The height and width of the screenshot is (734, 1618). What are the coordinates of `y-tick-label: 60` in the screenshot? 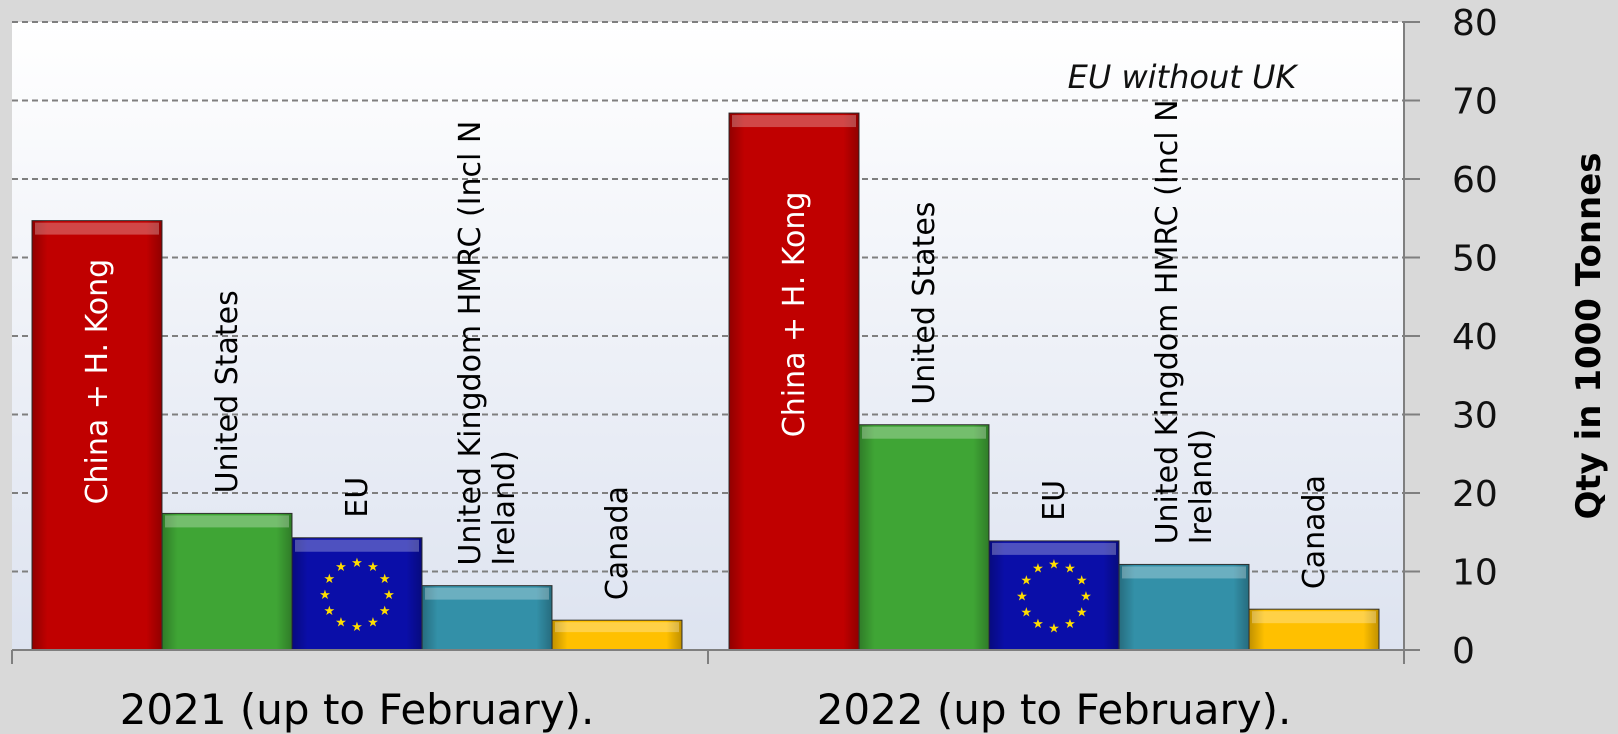 It's located at (1475, 180).